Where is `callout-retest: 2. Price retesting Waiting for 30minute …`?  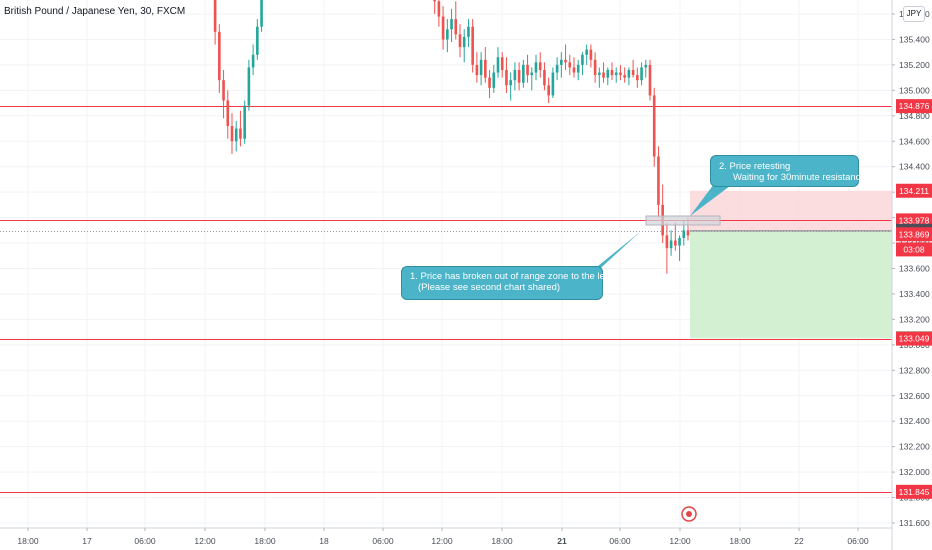
callout-retest: 2. Price retesting Waiting for 30minute … is located at coordinates (788, 171).